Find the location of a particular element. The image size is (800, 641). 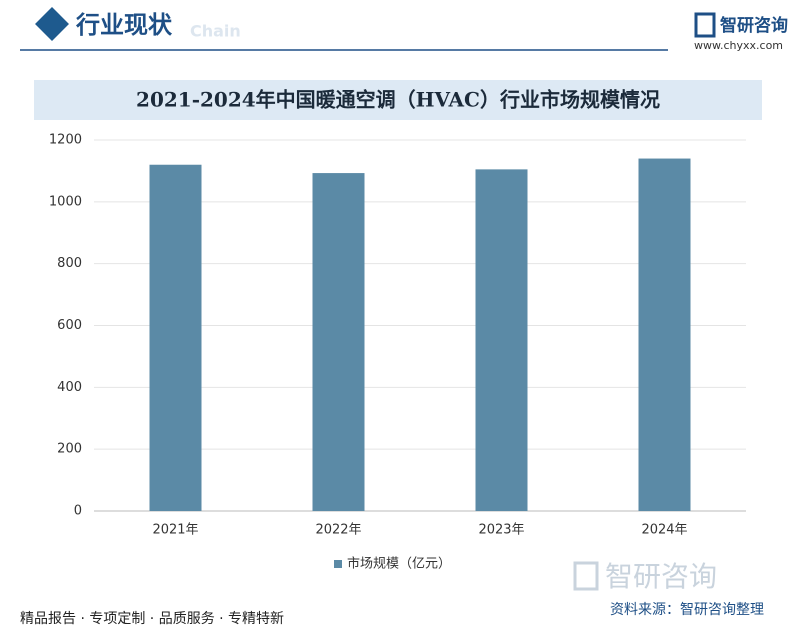

x-tick-label: 2023年 is located at coordinates (501, 530).